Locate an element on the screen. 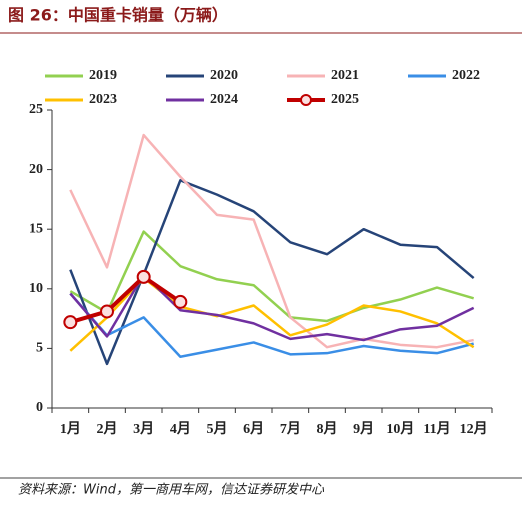  y-tick-label: 15 is located at coordinates (36, 228).